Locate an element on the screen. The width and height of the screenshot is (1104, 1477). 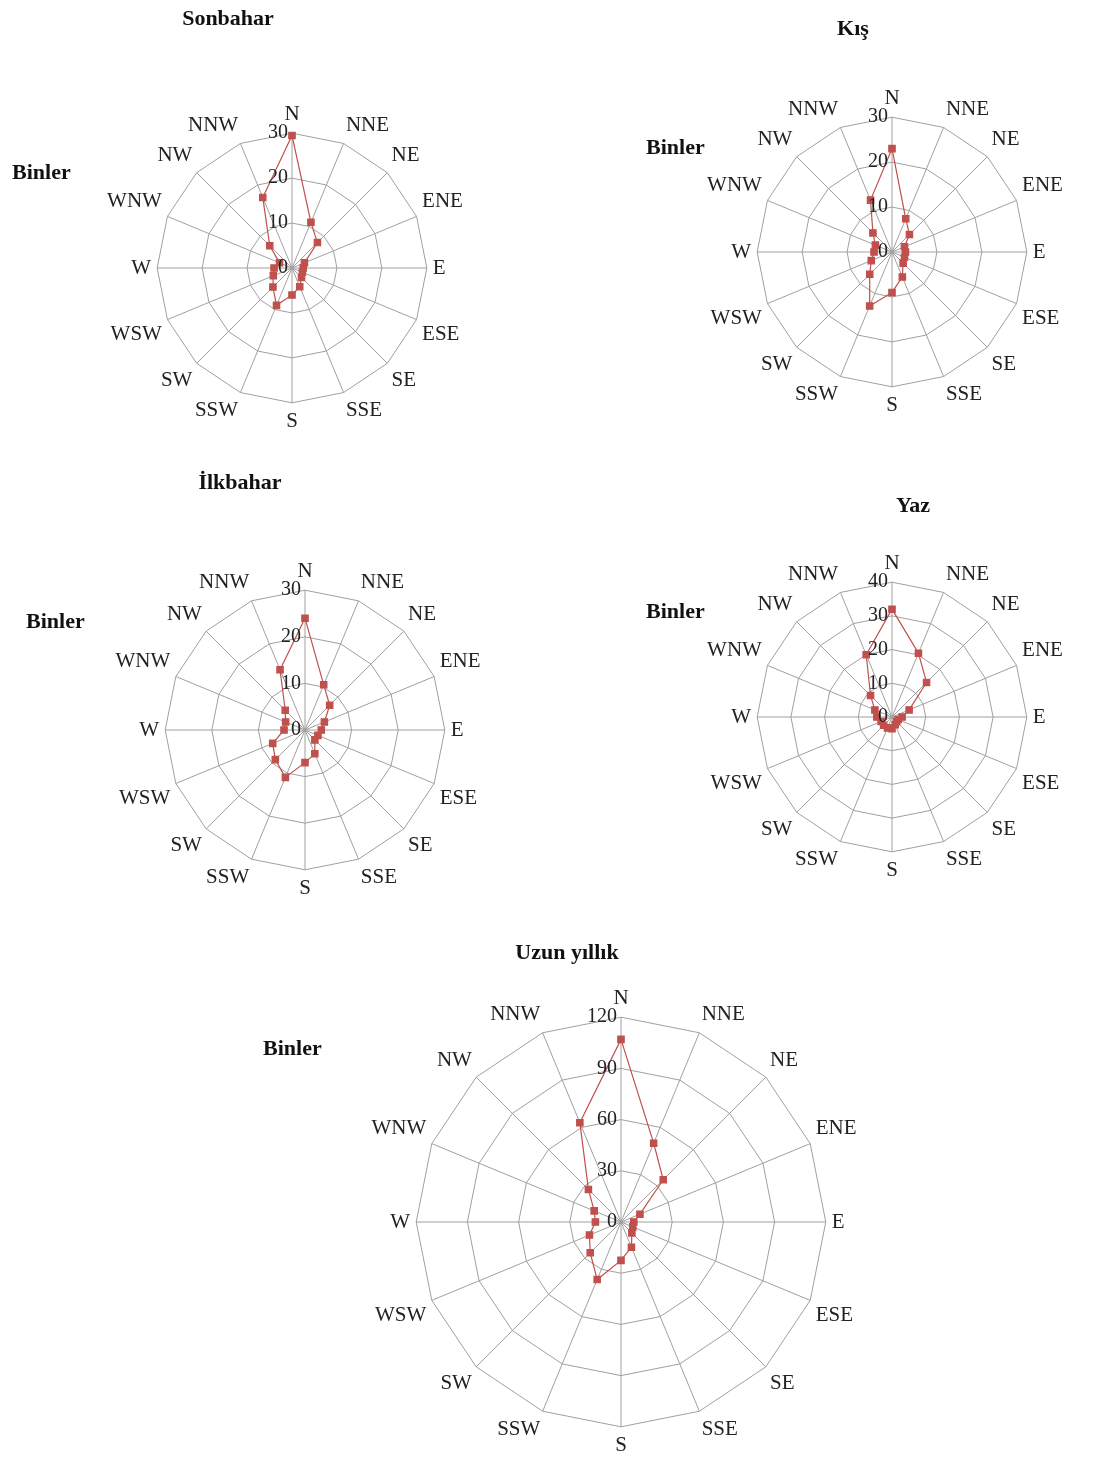
chart-title: Yaz is located at coordinates (913, 505).